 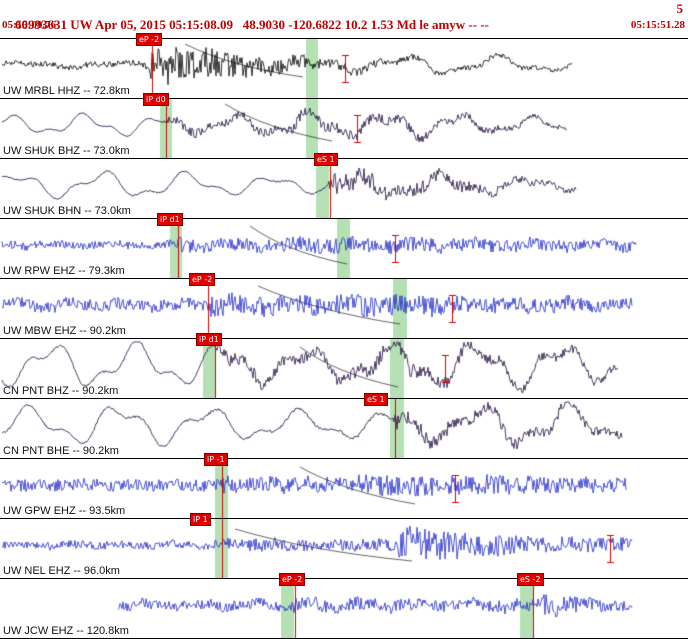 I want to click on trace-row-nel-ehz: iP 1 UW NEL EHZ -- 96.0km, so click(x=344, y=546).